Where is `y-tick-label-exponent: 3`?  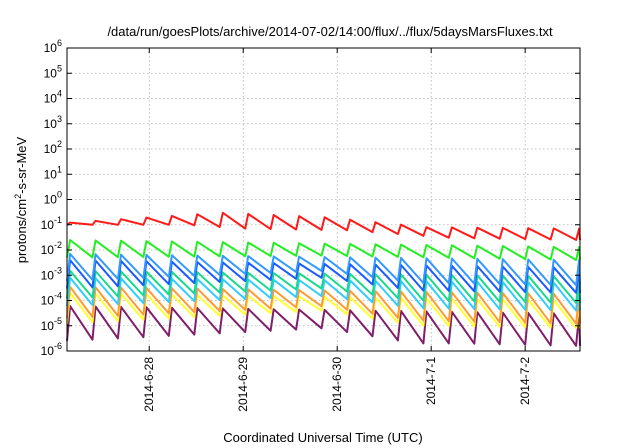 y-tick-label-exponent: 3 is located at coordinates (59, 119).